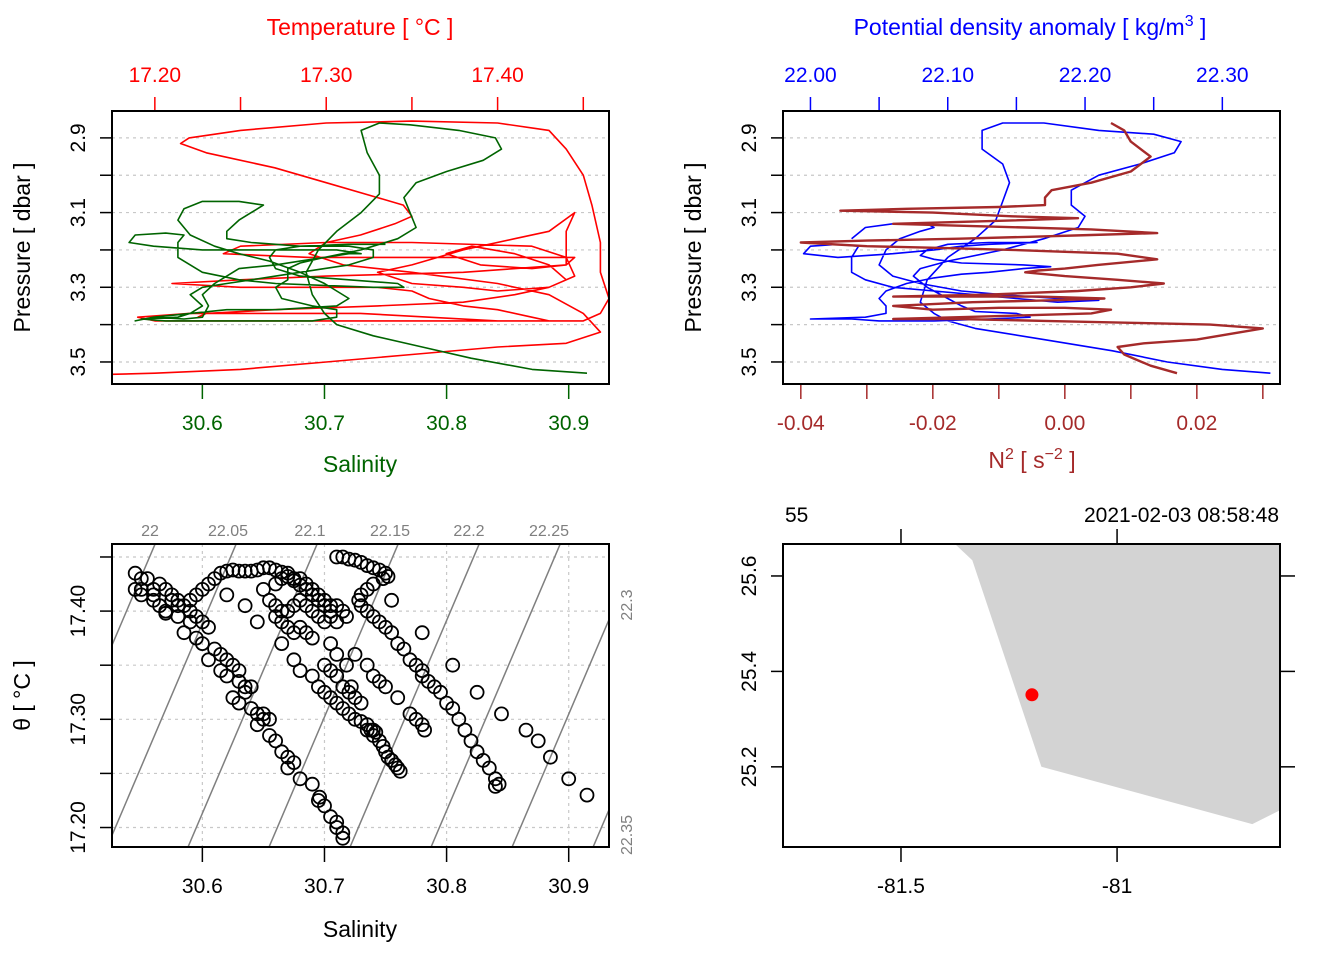  Describe the element at coordinates (947, 75) in the screenshot. I see `top_axis-tick-label: 22.10` at that location.